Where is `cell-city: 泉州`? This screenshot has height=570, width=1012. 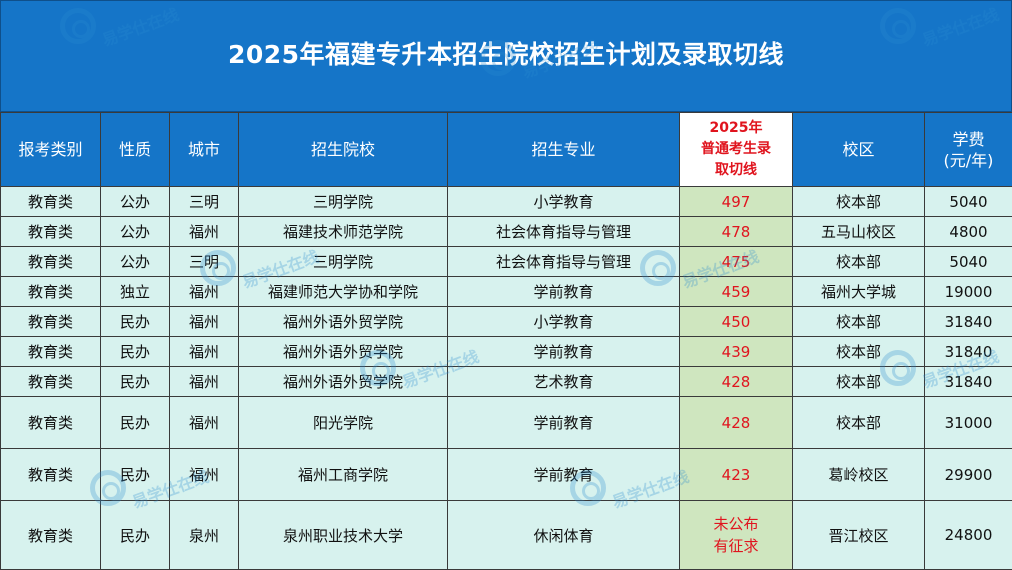
cell-city: 泉州 is located at coordinates (204, 535).